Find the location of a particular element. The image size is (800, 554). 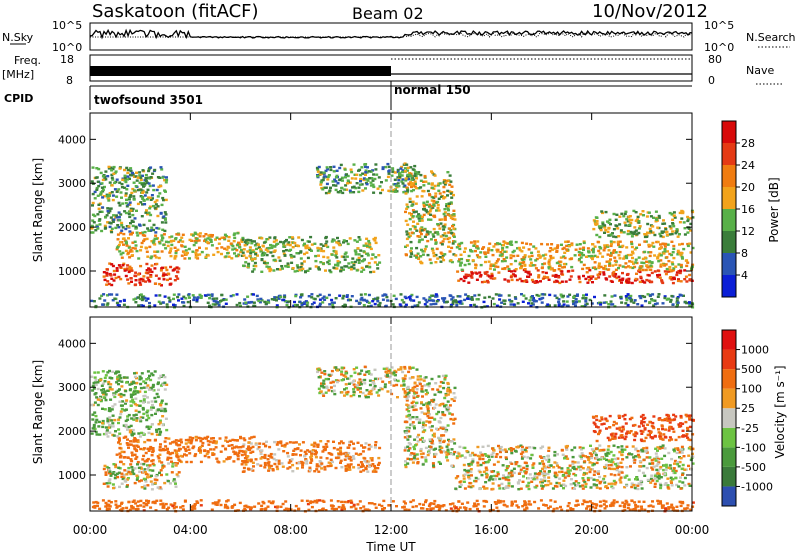

noise-panel: N.Sky 10^5 10^0 10^5 10^0 N.Search is located at coordinates (399, 36).